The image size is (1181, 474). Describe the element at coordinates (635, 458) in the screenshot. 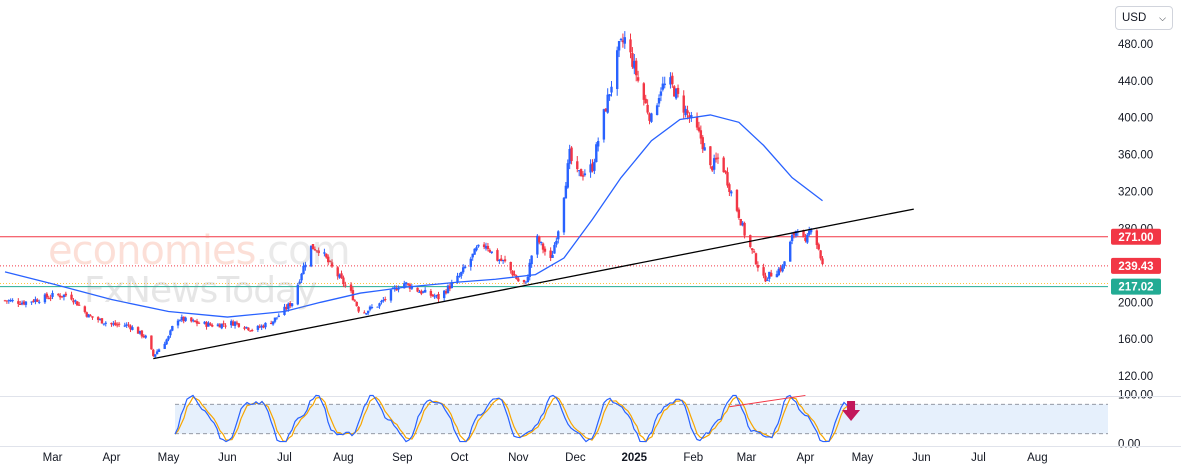

I see `time-tick-label: 2025` at that location.